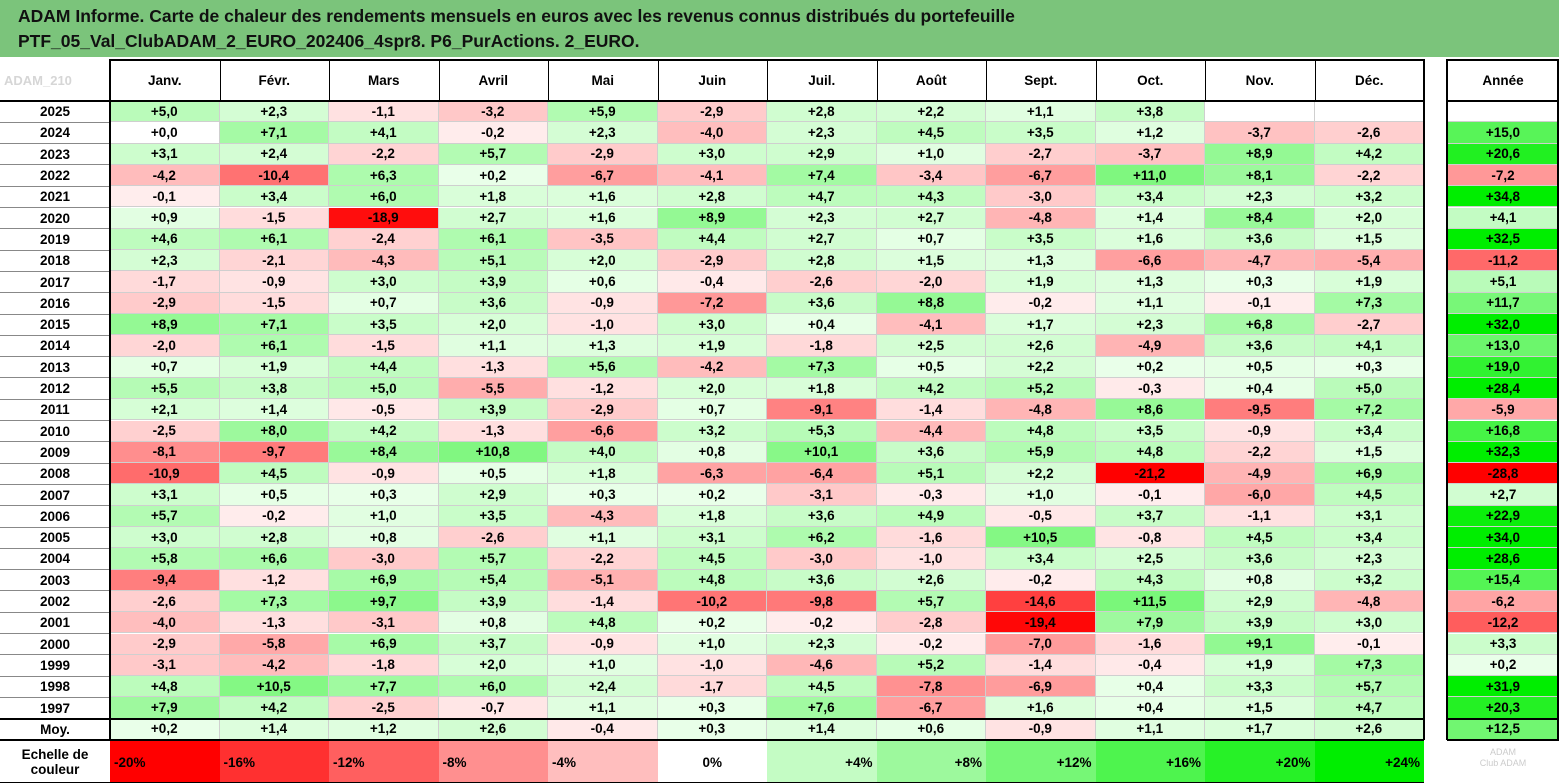 This screenshot has width=1559, height=783. What do you see at coordinates (712, 80) in the screenshot?
I see `column-header: Juin` at bounding box center [712, 80].